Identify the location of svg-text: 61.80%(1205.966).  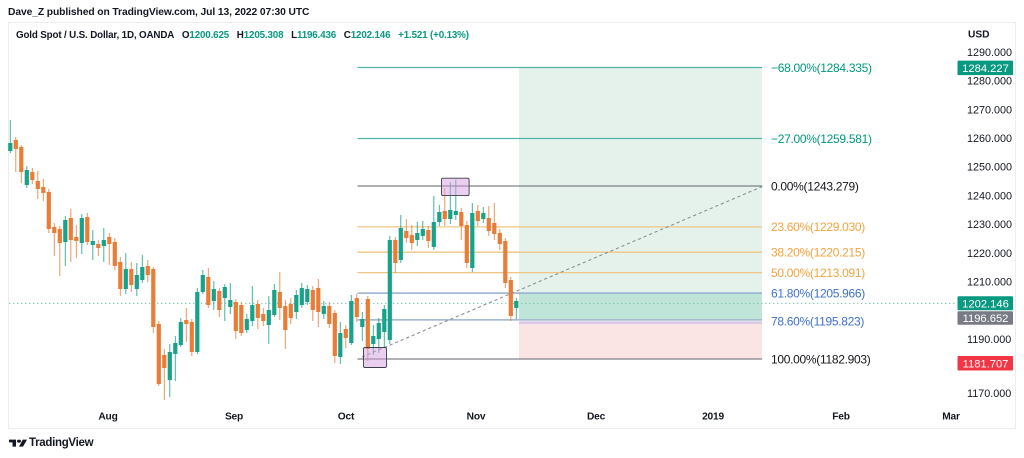
(818, 293).